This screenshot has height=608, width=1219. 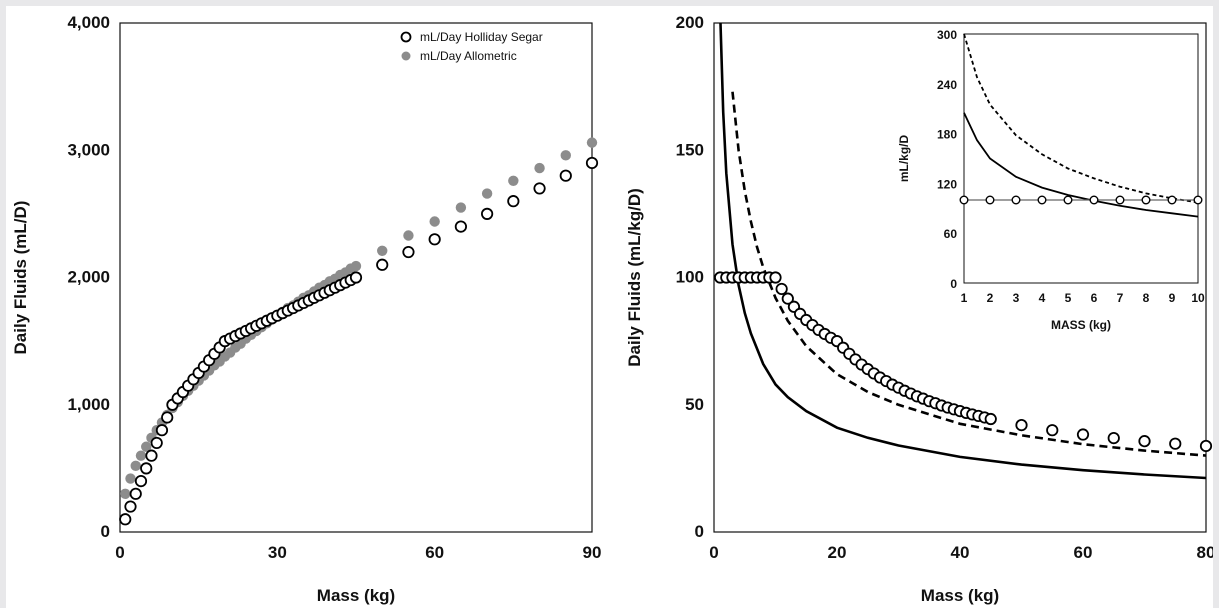 I want to click on left-x-axis-label: Mass (kg), so click(x=356, y=595).